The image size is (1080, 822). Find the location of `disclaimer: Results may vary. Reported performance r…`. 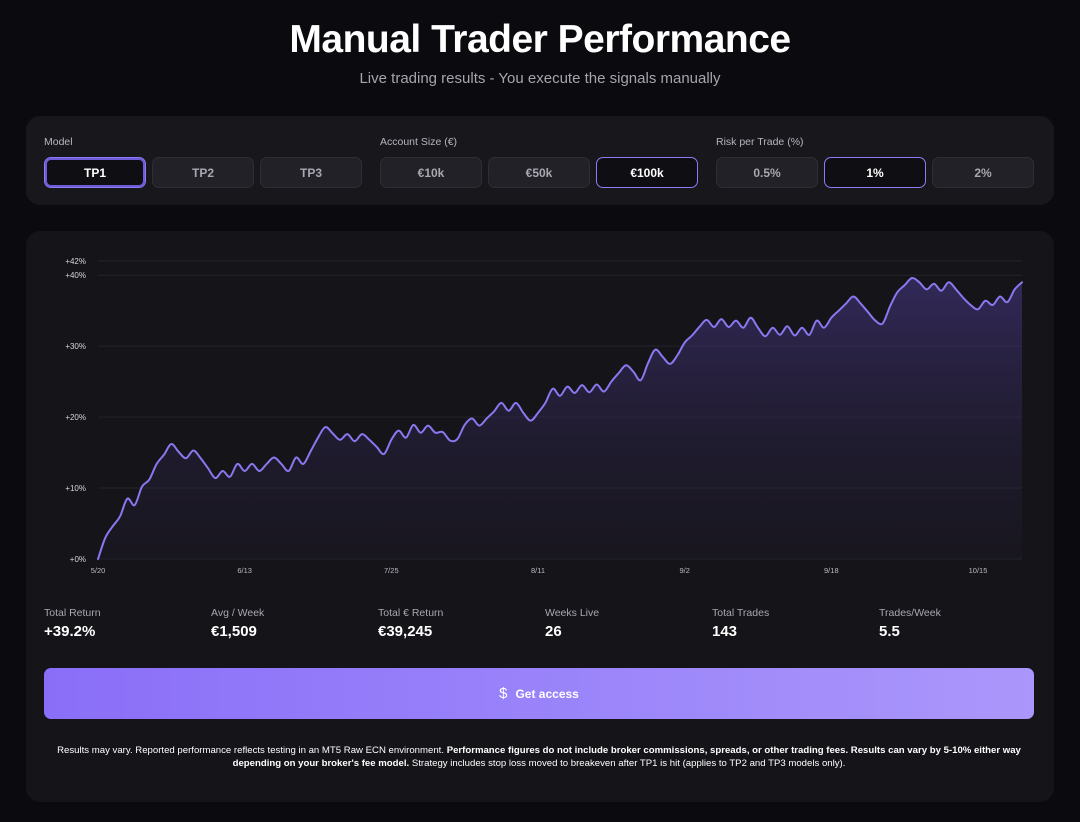

disclaimer: Results may vary. Reported performance r… is located at coordinates (539, 757).